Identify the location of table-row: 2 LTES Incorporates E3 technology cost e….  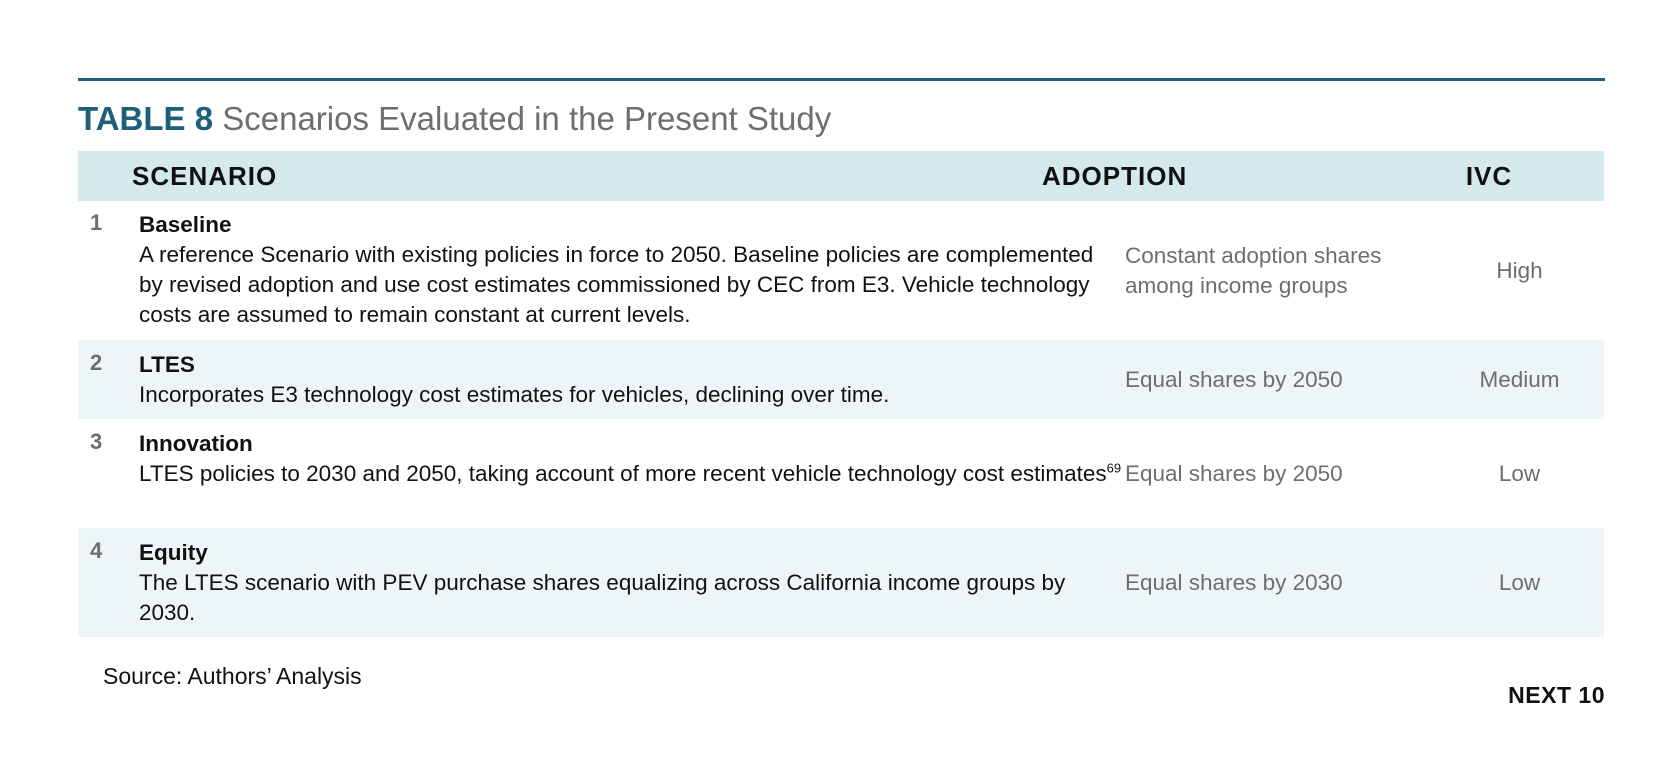
(841, 379).